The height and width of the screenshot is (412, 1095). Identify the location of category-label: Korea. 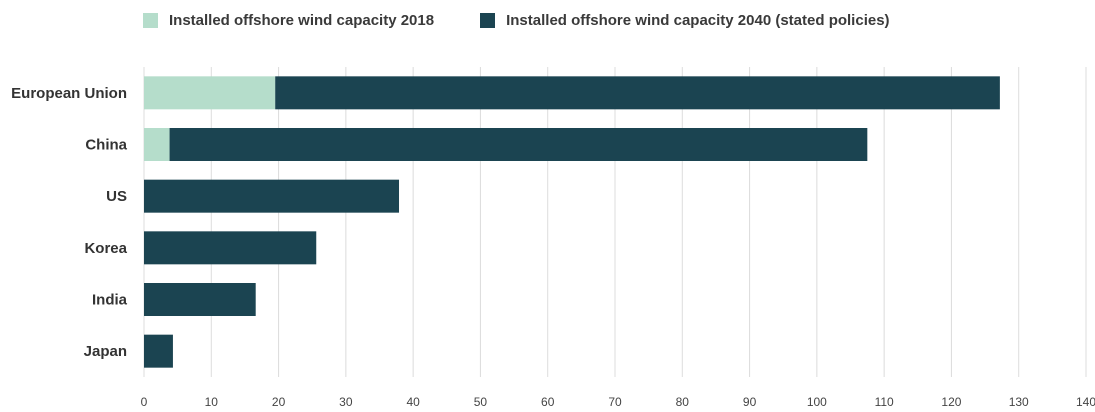
(105, 248).